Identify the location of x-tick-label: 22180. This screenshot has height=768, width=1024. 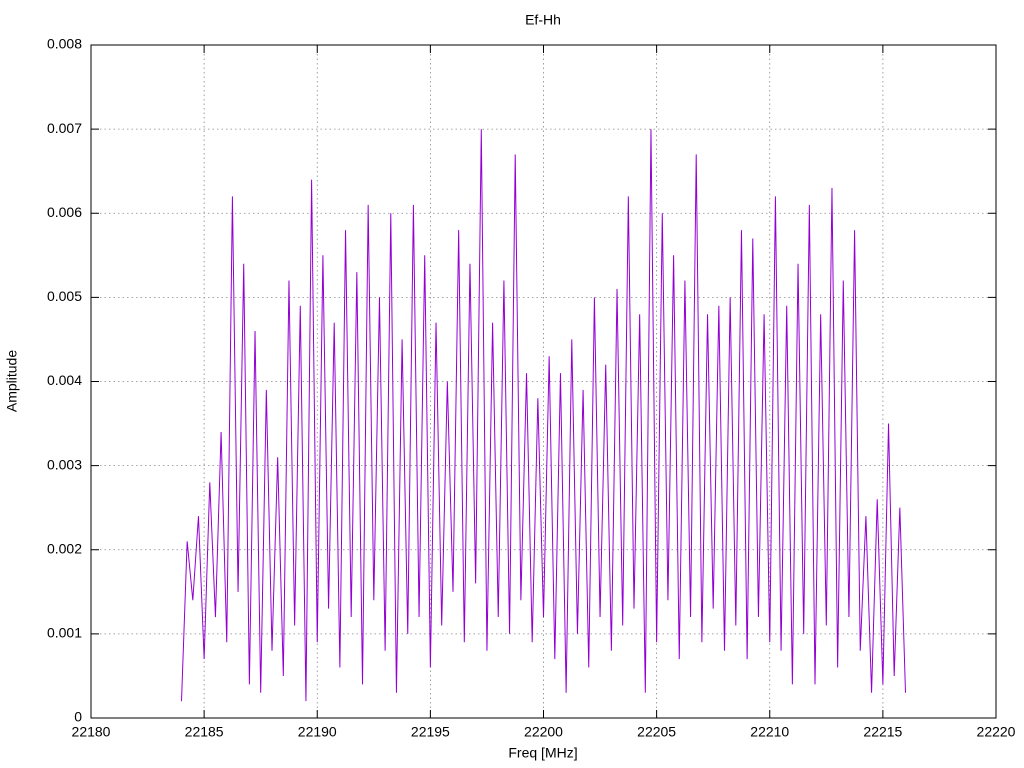
(91, 732).